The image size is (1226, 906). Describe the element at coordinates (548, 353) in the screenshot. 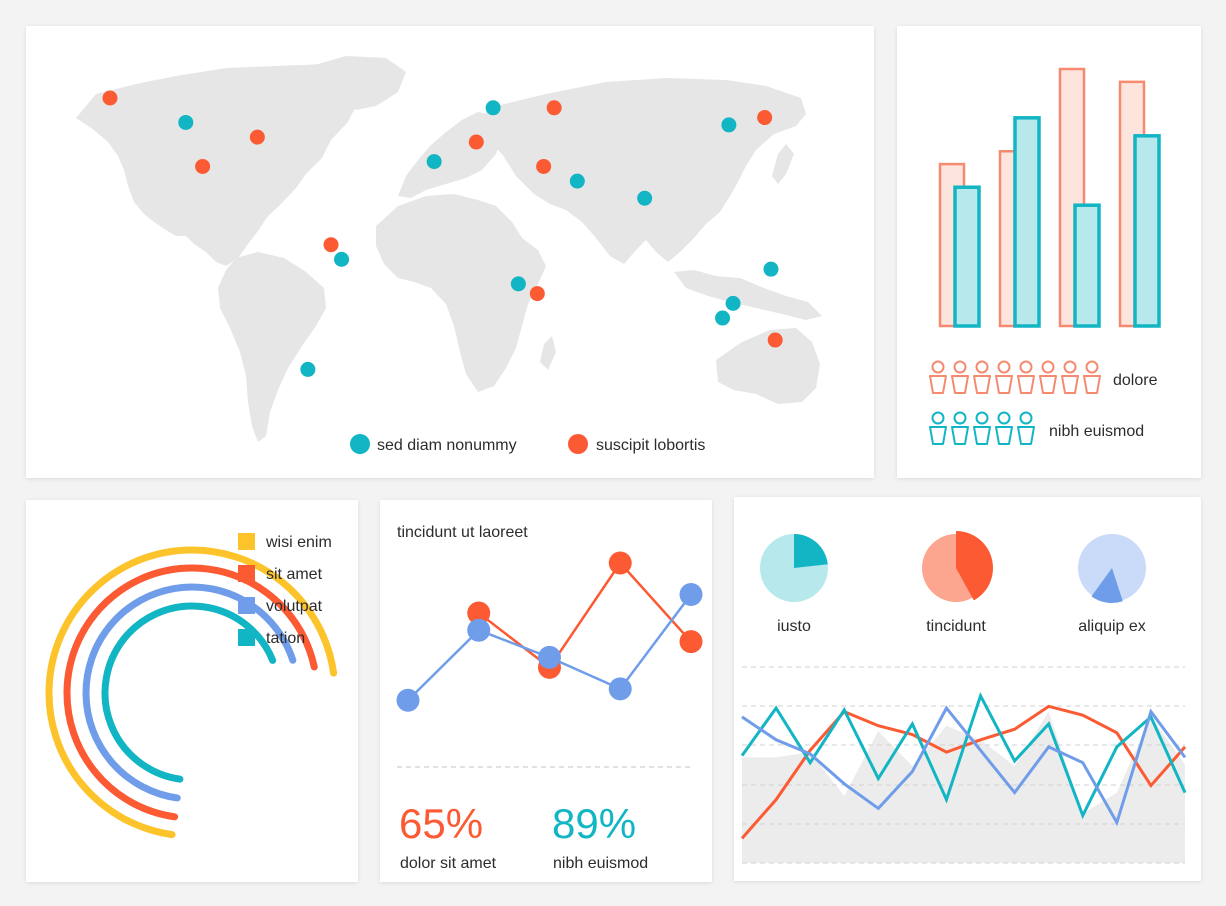

I see `continent-madagascar` at that location.